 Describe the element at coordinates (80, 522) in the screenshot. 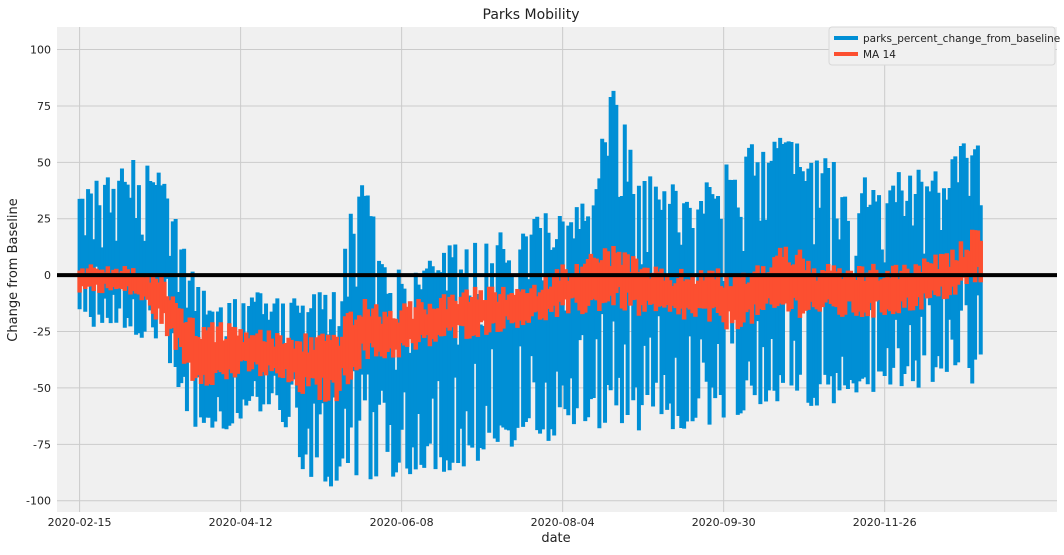

I see `x-tick-label: 2020-02-15` at that location.